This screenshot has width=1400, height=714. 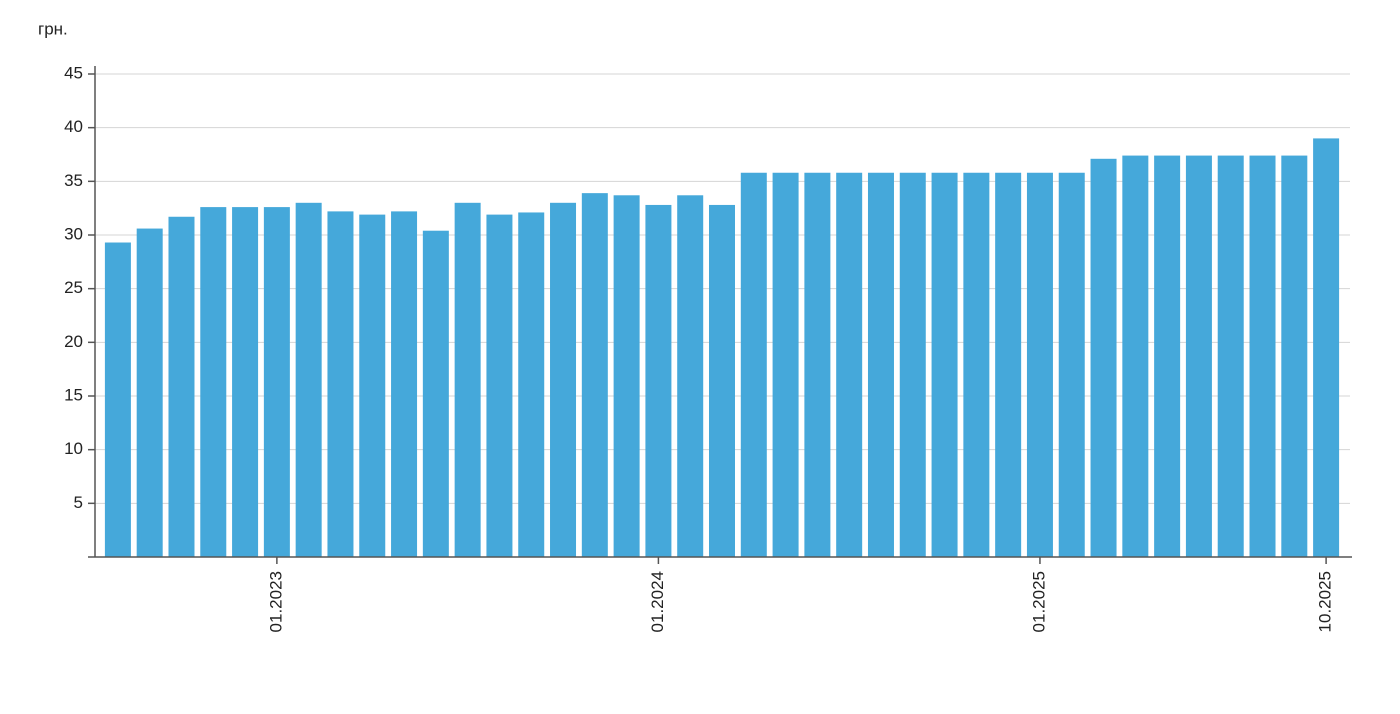 I want to click on x-tick-label: 01.2023, so click(x=275, y=601).